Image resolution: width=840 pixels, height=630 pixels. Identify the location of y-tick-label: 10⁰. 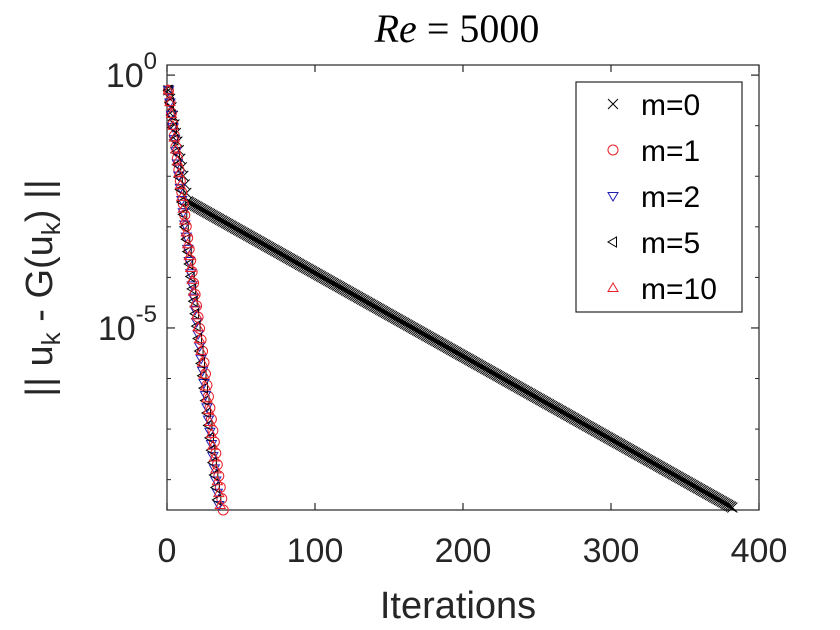
(131, 71).